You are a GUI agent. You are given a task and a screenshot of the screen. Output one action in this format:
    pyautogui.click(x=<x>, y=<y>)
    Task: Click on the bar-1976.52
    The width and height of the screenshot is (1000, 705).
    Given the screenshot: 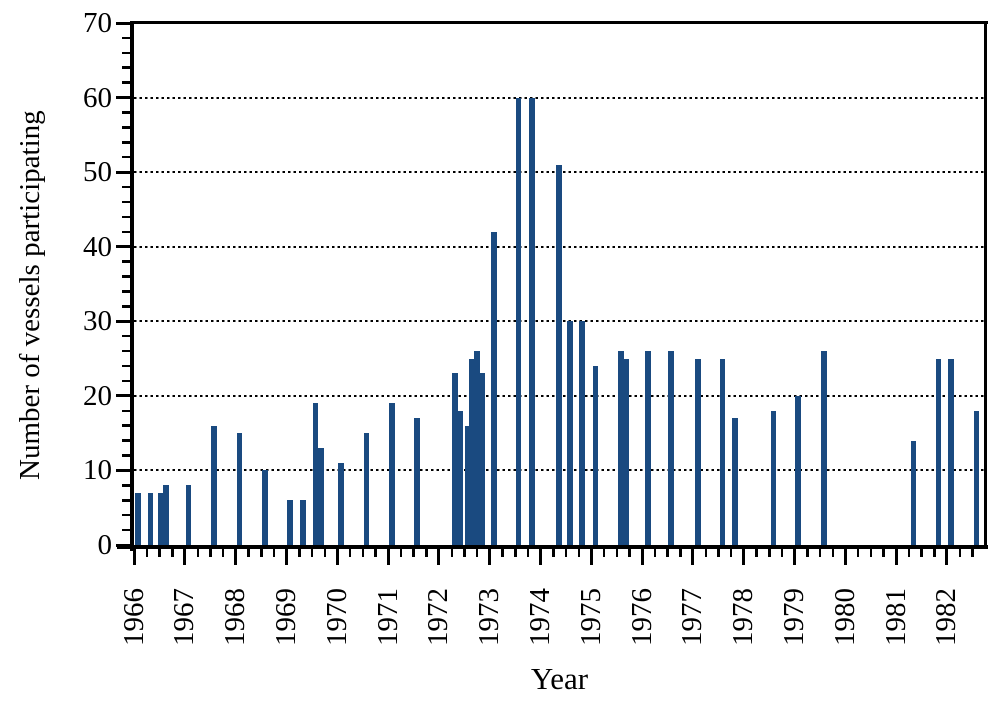 What is the action you would take?
    pyautogui.click(x=671, y=448)
    